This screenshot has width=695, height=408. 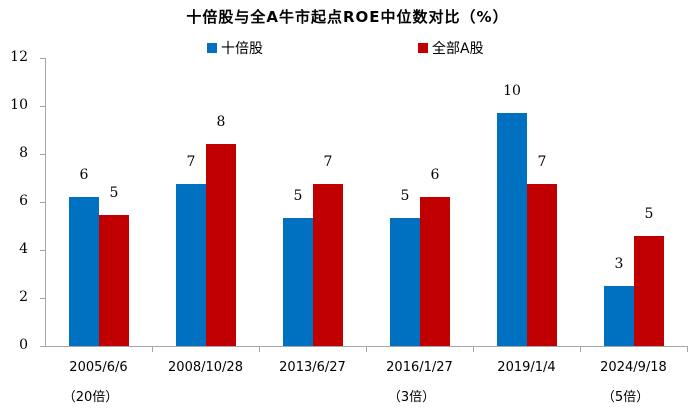 I want to click on y-tick-label: 6, so click(x=23, y=201).